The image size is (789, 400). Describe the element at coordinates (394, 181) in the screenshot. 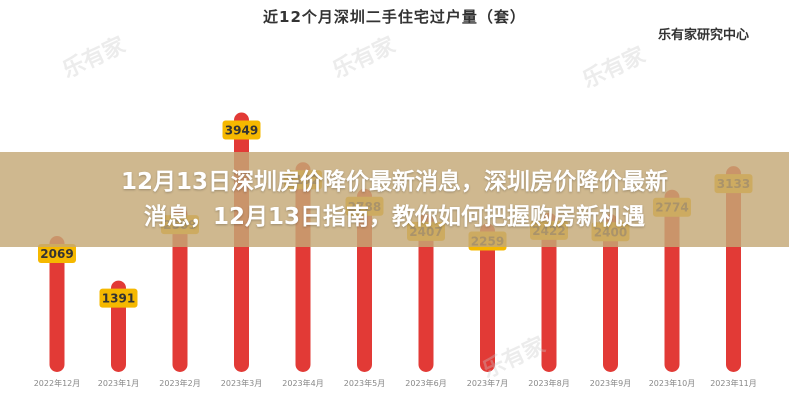

I see `banner-line-1: 12月13日深圳房价降价最新消息，深圳房价降价最新` at that location.